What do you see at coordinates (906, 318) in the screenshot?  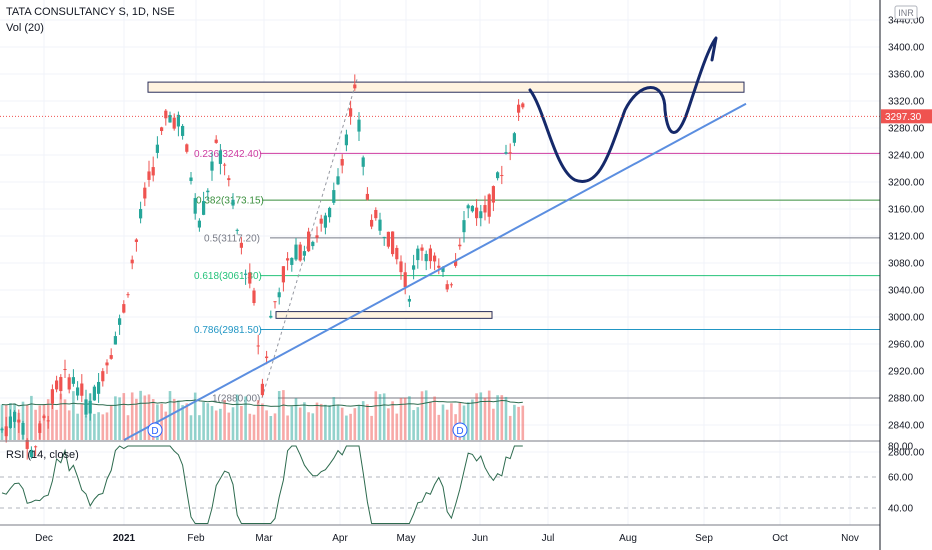 I see `price-tick-label: 3000.00` at bounding box center [906, 318].